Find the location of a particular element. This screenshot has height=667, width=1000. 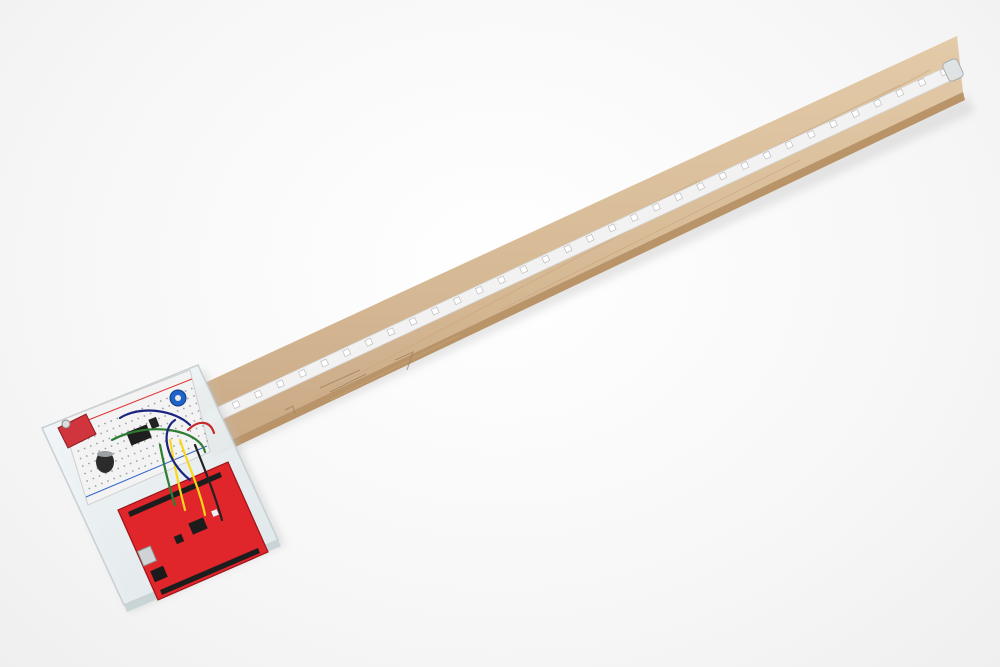

sensor-module is located at coordinates (77, 431).